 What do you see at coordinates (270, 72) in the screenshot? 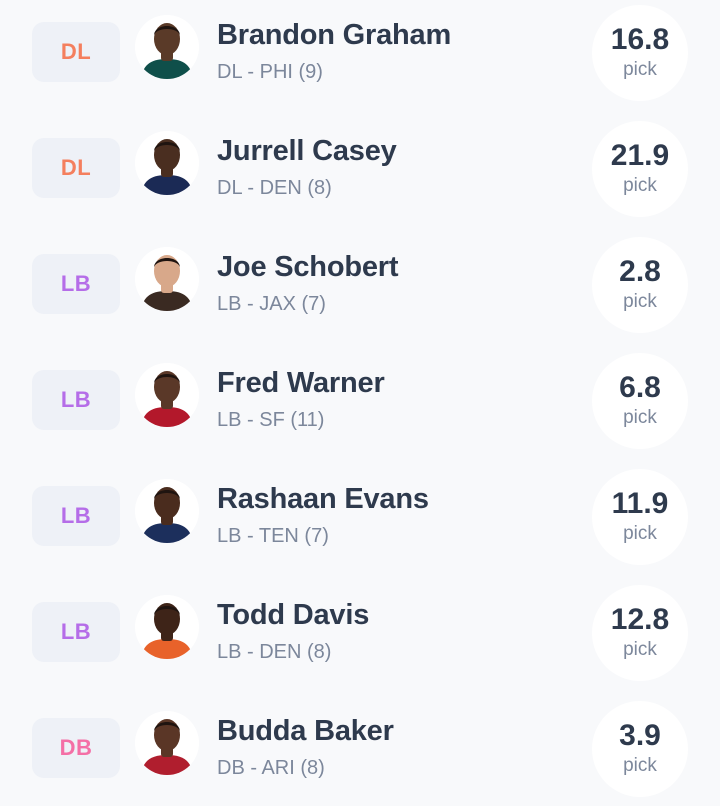
I see `player-meta: DL - PHI (9)` at bounding box center [270, 72].